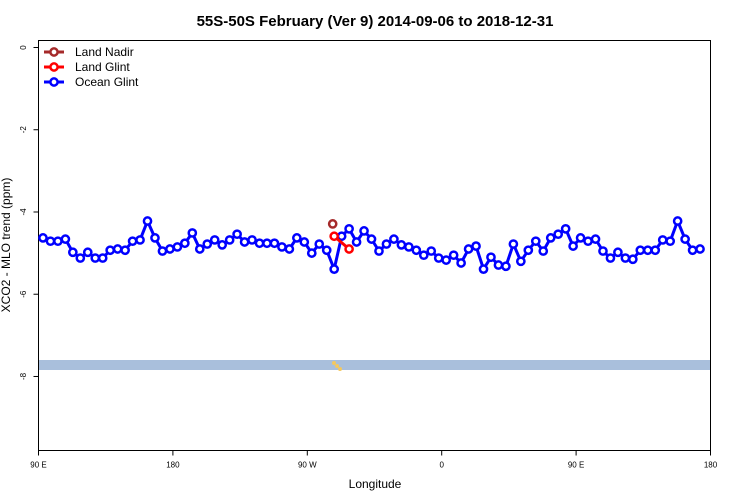 This screenshot has height=500, width=750. Describe the element at coordinates (375, 484) in the screenshot. I see `x-axis-label: Longitude` at that location.